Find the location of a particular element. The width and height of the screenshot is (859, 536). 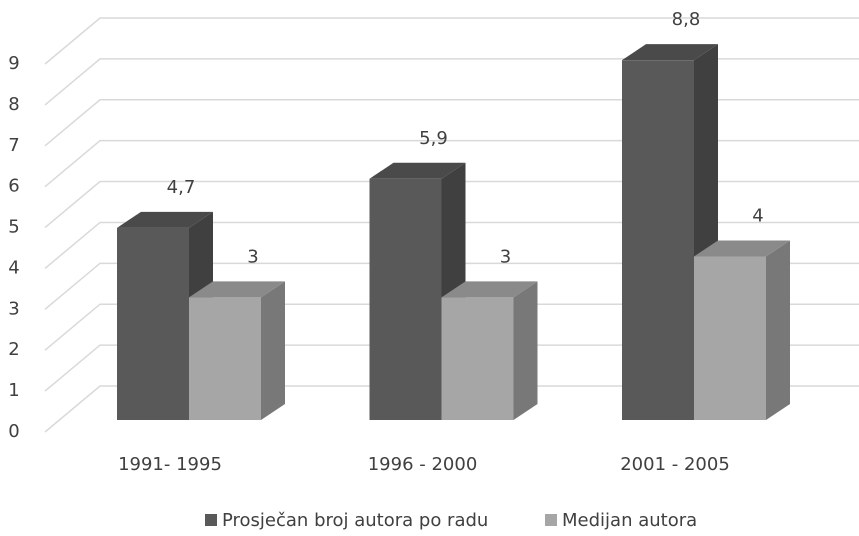

data-label: 5,9 is located at coordinates (433, 138).